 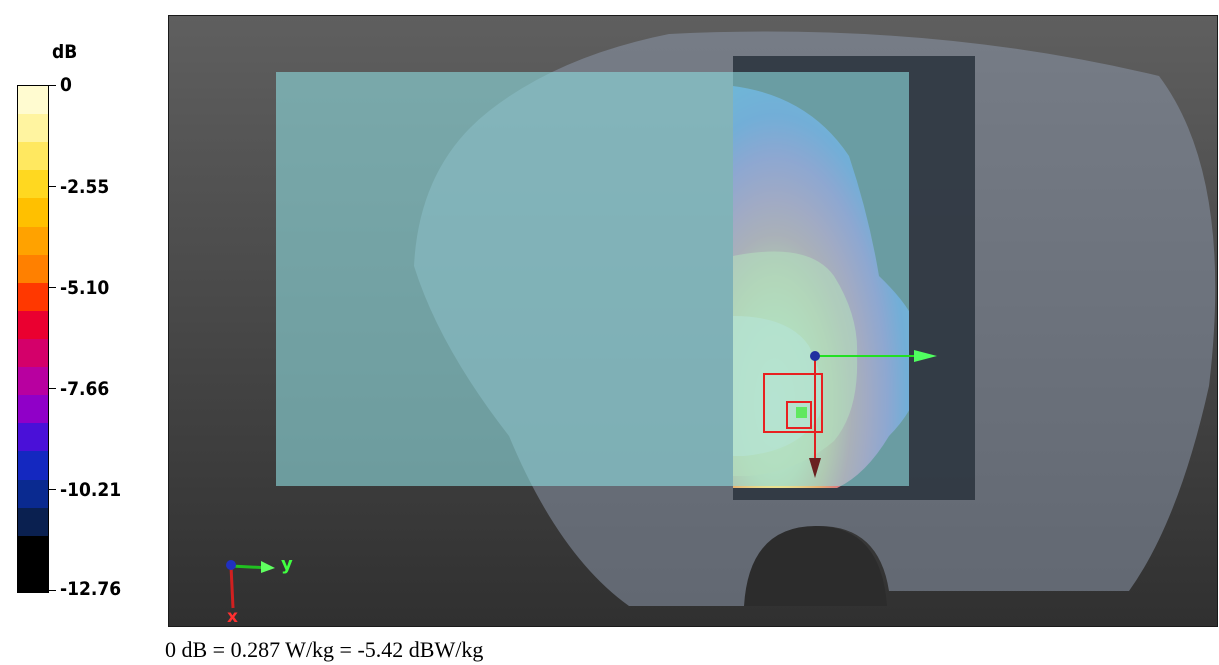 What do you see at coordinates (231, 565) in the screenshot?
I see `triad-origin-marker` at bounding box center [231, 565].